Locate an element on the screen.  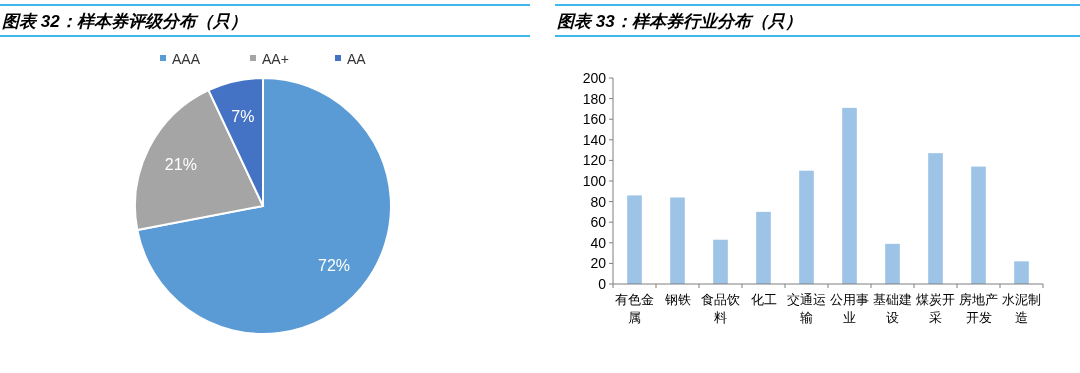
y-tick-label: 80 is located at coordinates (598, 201).